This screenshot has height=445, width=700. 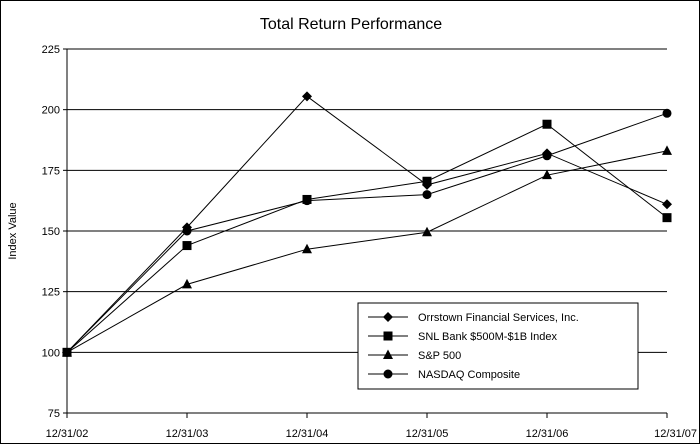 What do you see at coordinates (498, 318) in the screenshot?
I see `legend-label: Orrstown Financial Services, Inc.` at bounding box center [498, 318].